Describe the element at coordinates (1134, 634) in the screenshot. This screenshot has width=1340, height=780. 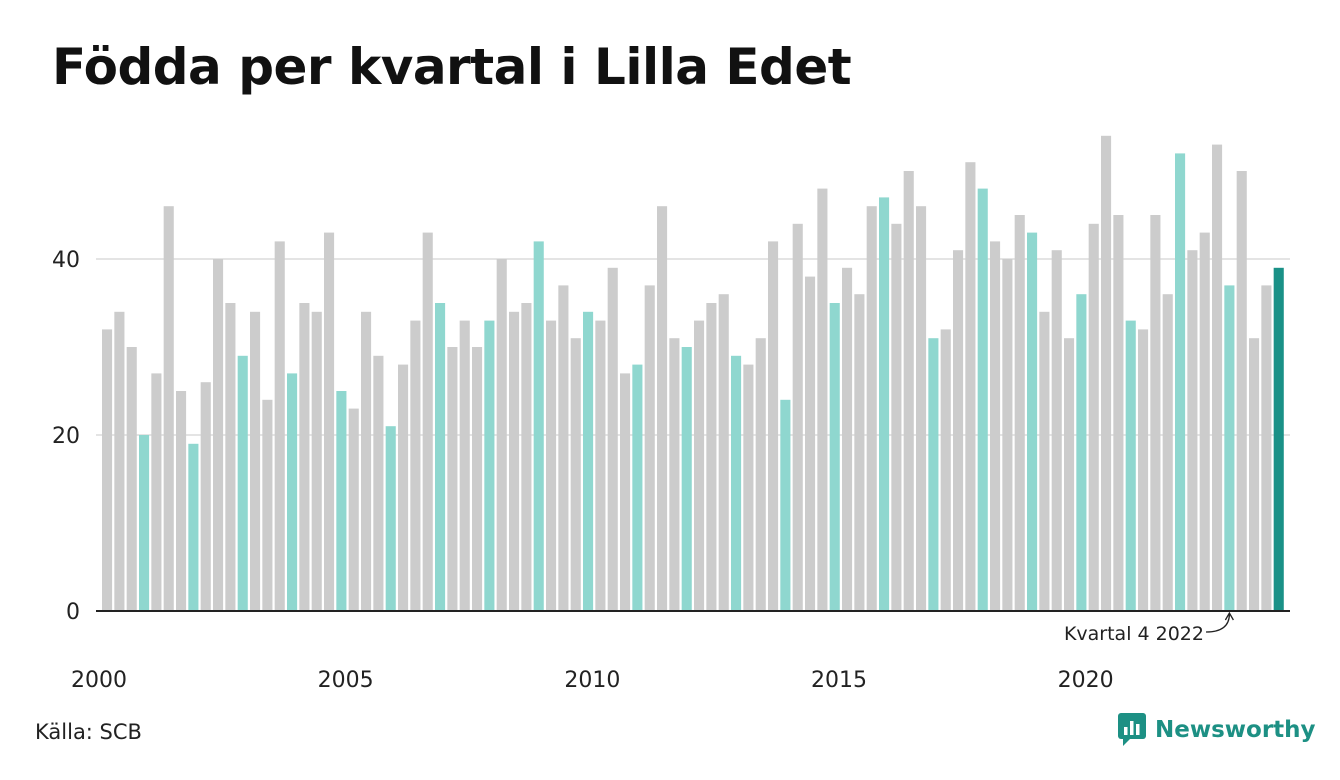
I see `annotation-label: Kvartal 4 2022` at that location.